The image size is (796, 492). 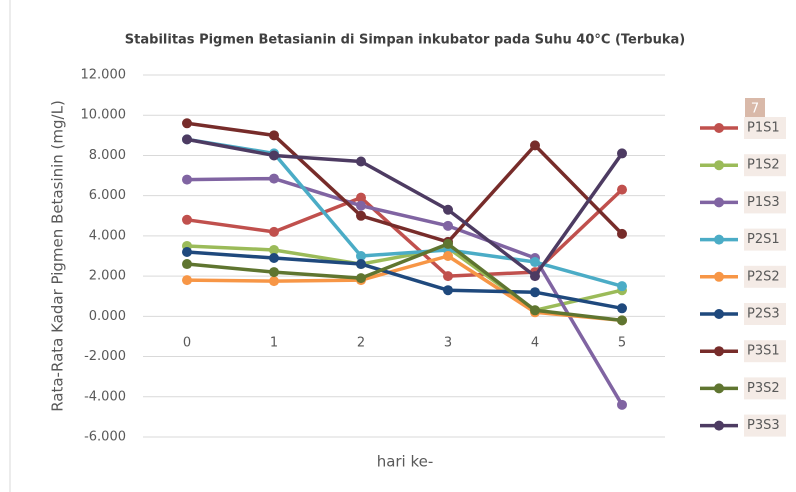 I want to click on legend-label: P2S2, so click(x=763, y=276).